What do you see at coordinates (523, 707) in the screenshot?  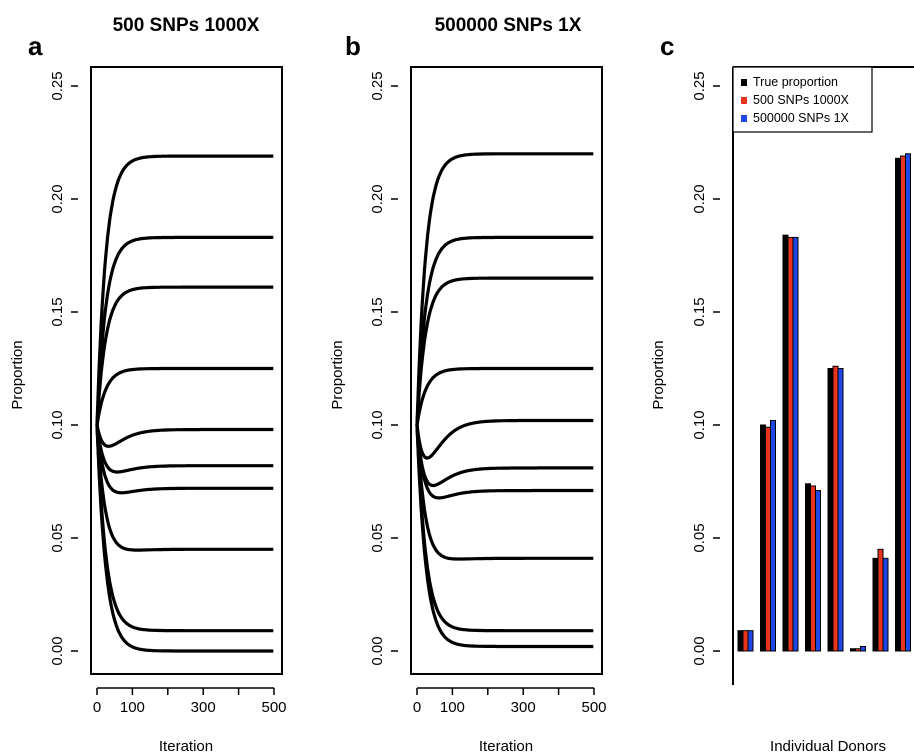 I see `panel-b-x-tick-label: 300` at bounding box center [523, 707].